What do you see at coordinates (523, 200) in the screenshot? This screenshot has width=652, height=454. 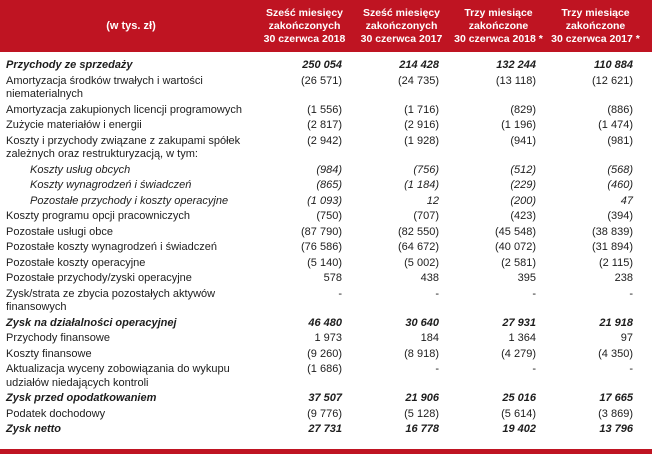 I see `row-value: (200)` at bounding box center [523, 200].